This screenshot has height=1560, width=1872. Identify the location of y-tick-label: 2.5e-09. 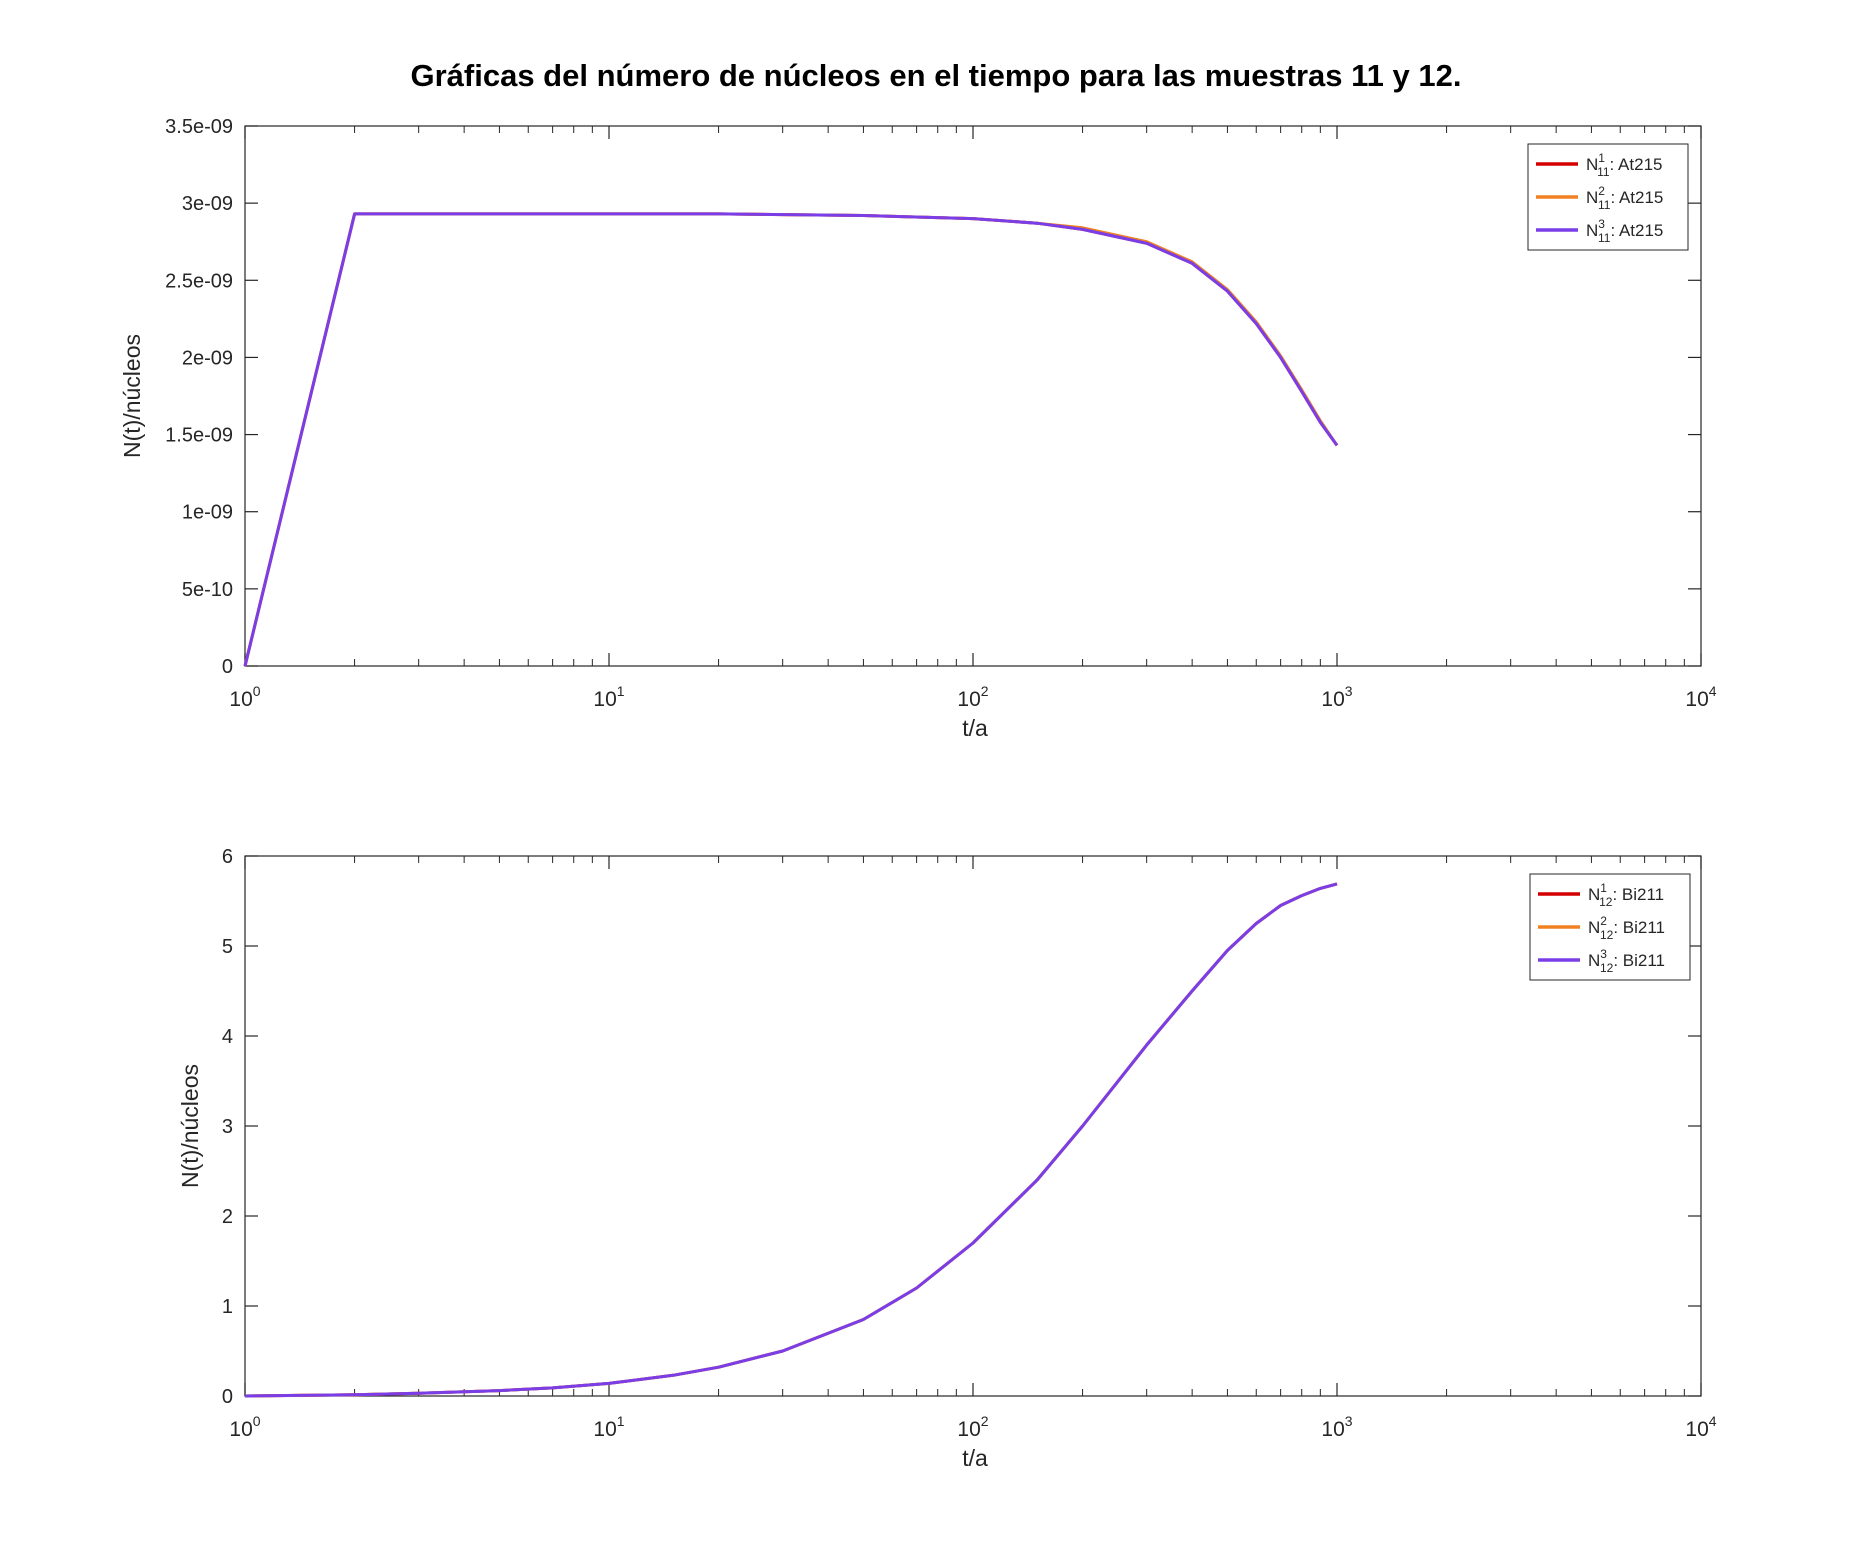
(199, 281).